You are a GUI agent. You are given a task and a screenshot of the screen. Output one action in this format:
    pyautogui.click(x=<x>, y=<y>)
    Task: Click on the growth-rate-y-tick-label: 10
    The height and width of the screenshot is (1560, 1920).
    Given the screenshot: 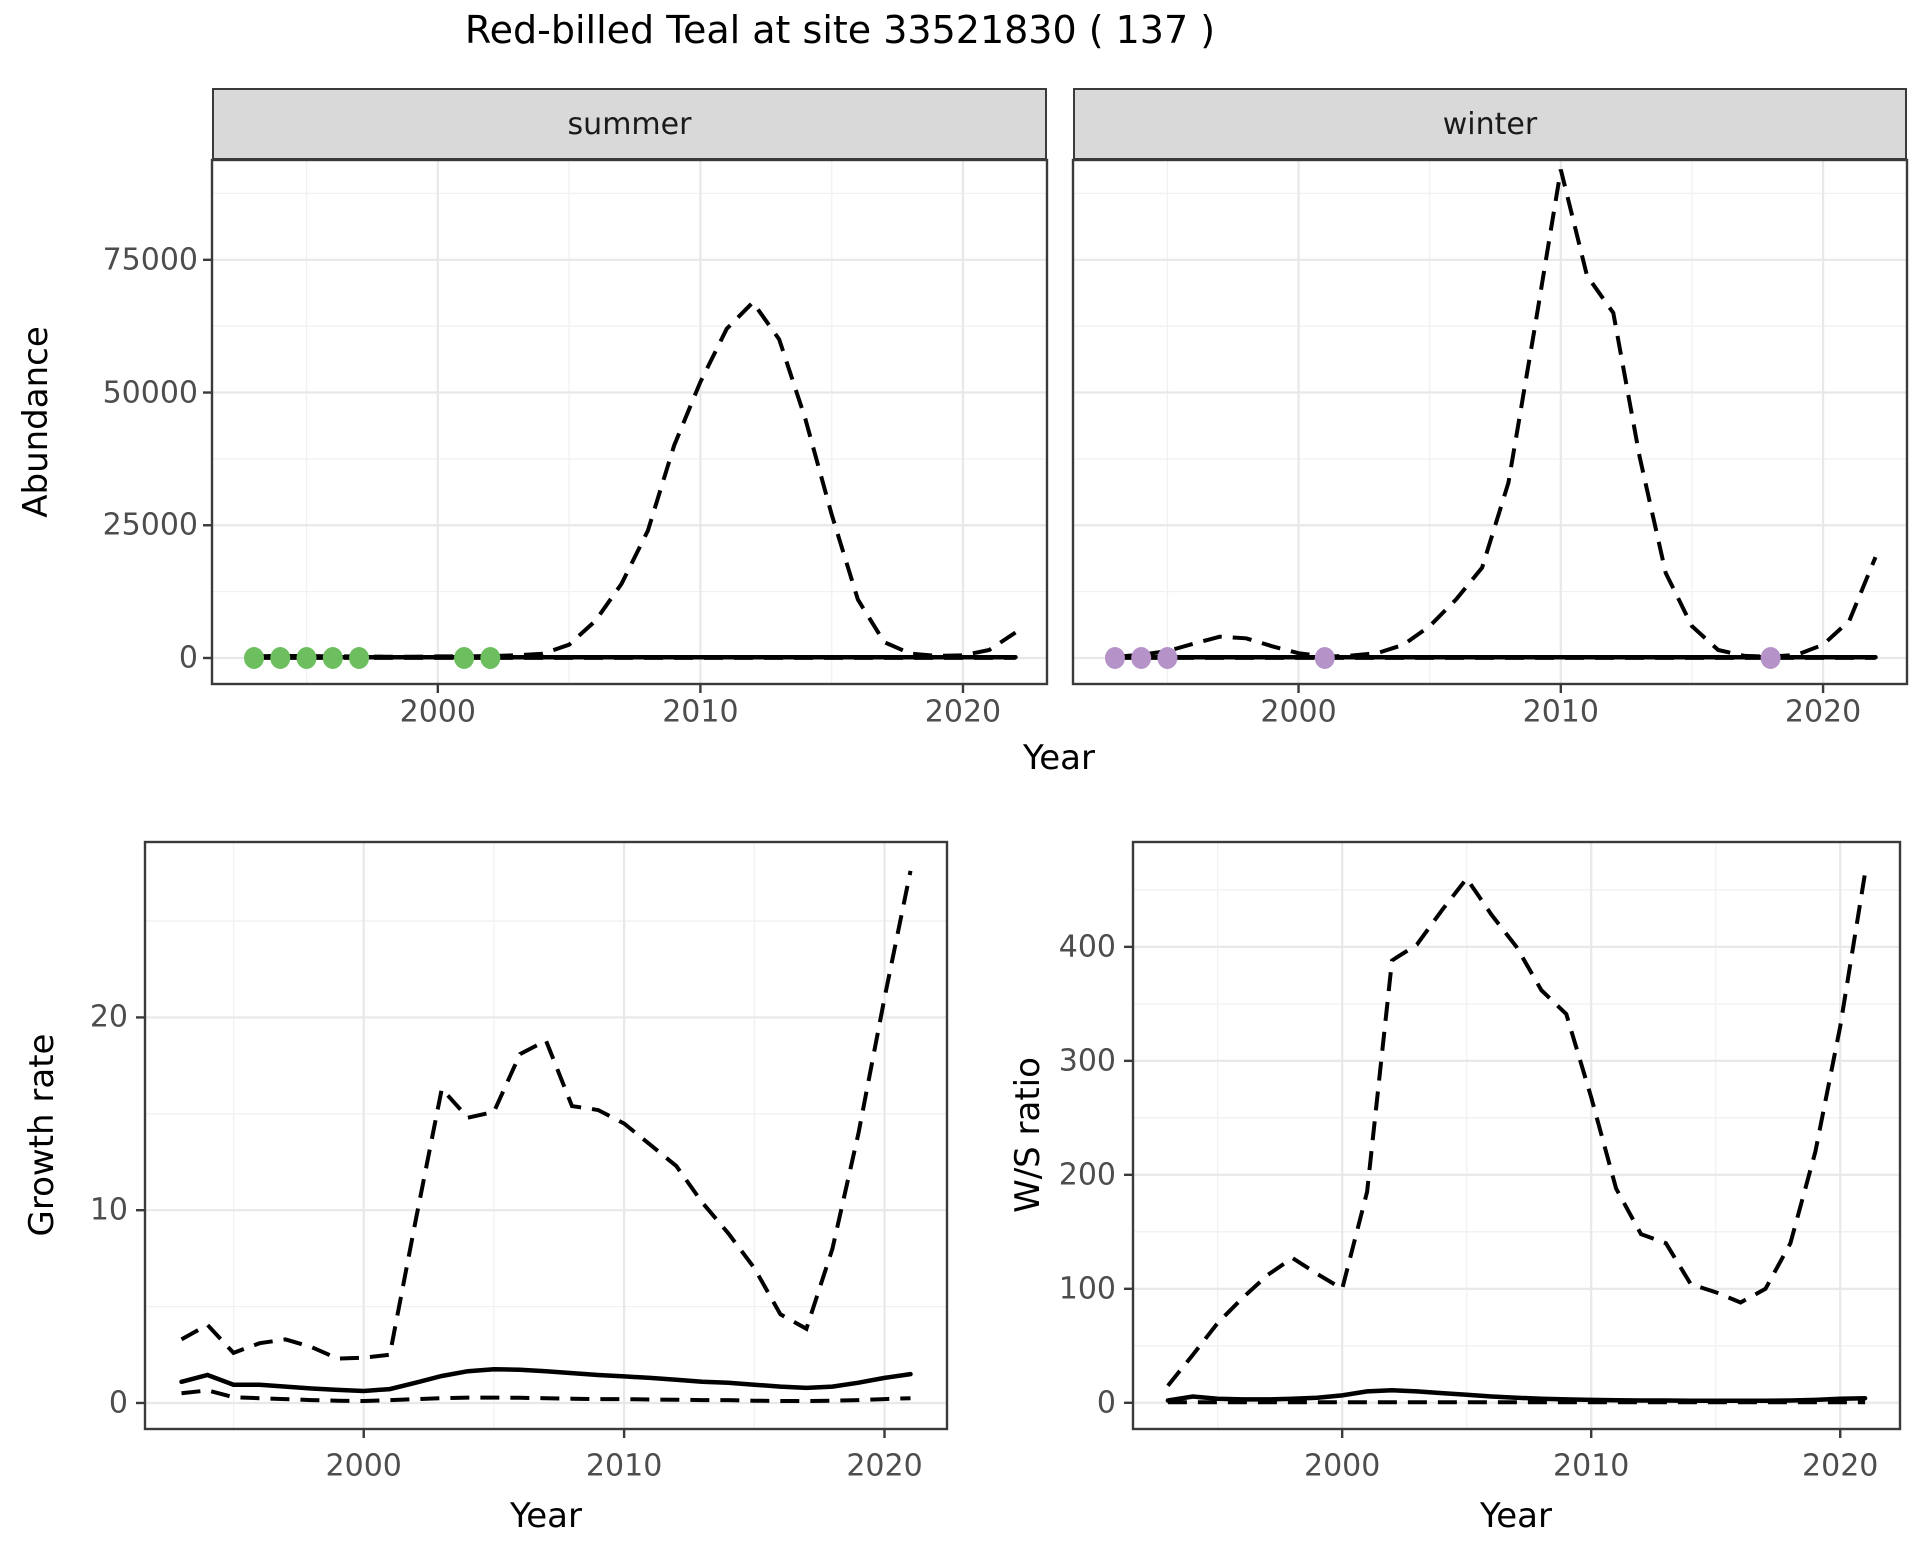 What is the action you would take?
    pyautogui.click(x=108, y=1210)
    